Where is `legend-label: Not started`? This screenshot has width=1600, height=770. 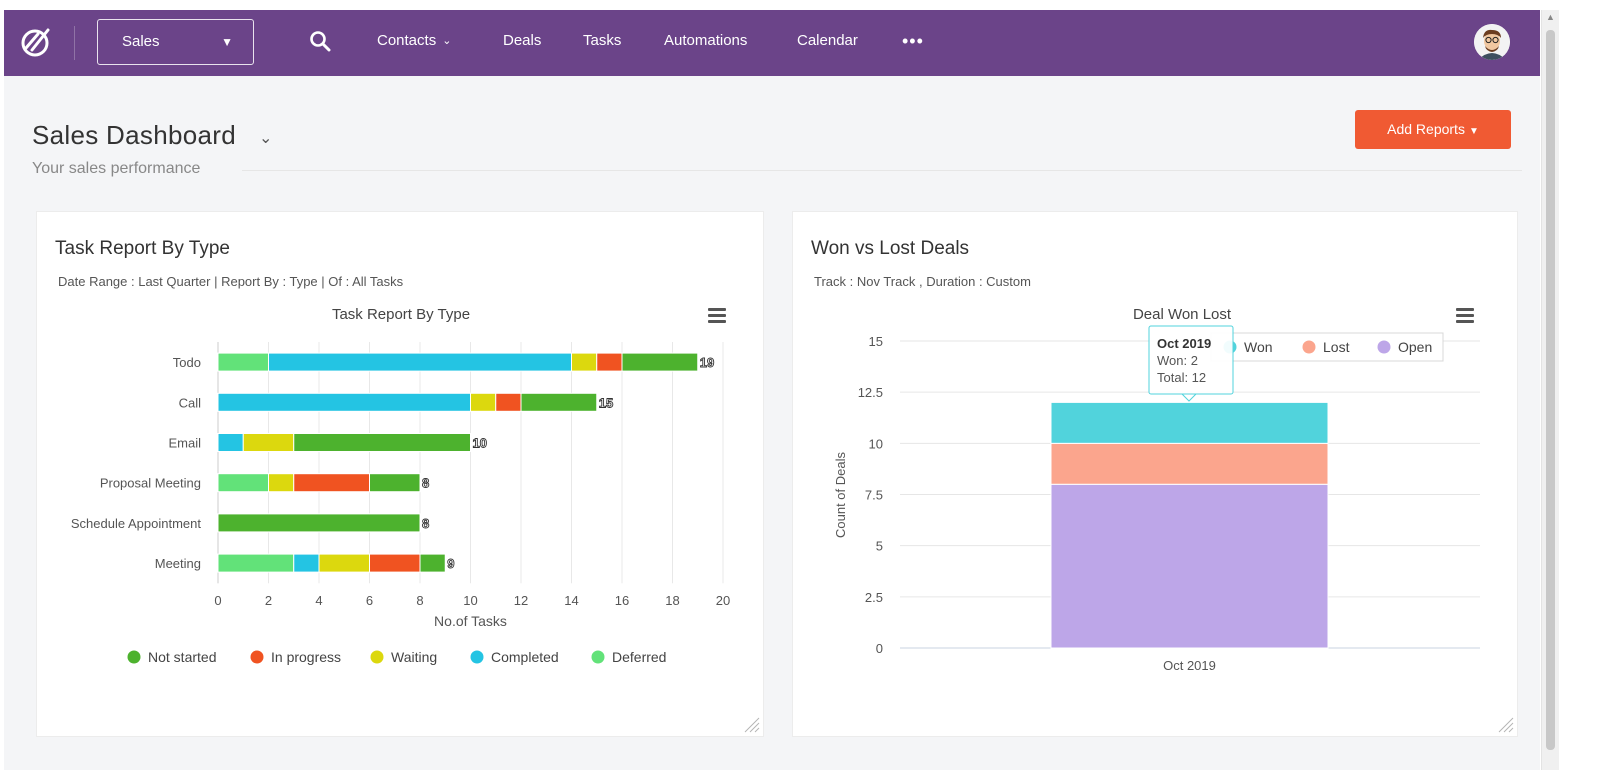 legend-label: Not started is located at coordinates (182, 657).